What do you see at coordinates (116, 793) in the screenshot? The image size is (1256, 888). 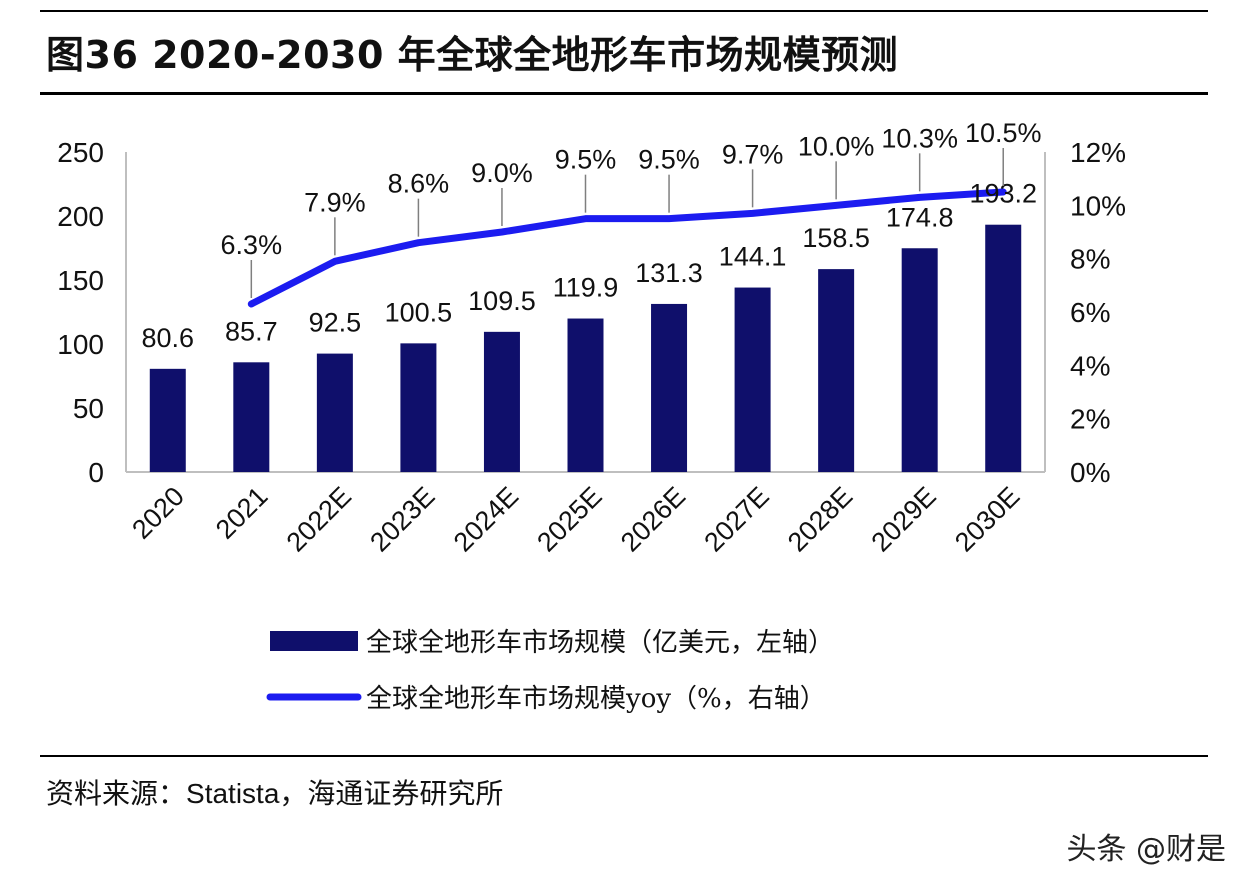 I see `source-prefix: 资料来源：` at bounding box center [116, 793].